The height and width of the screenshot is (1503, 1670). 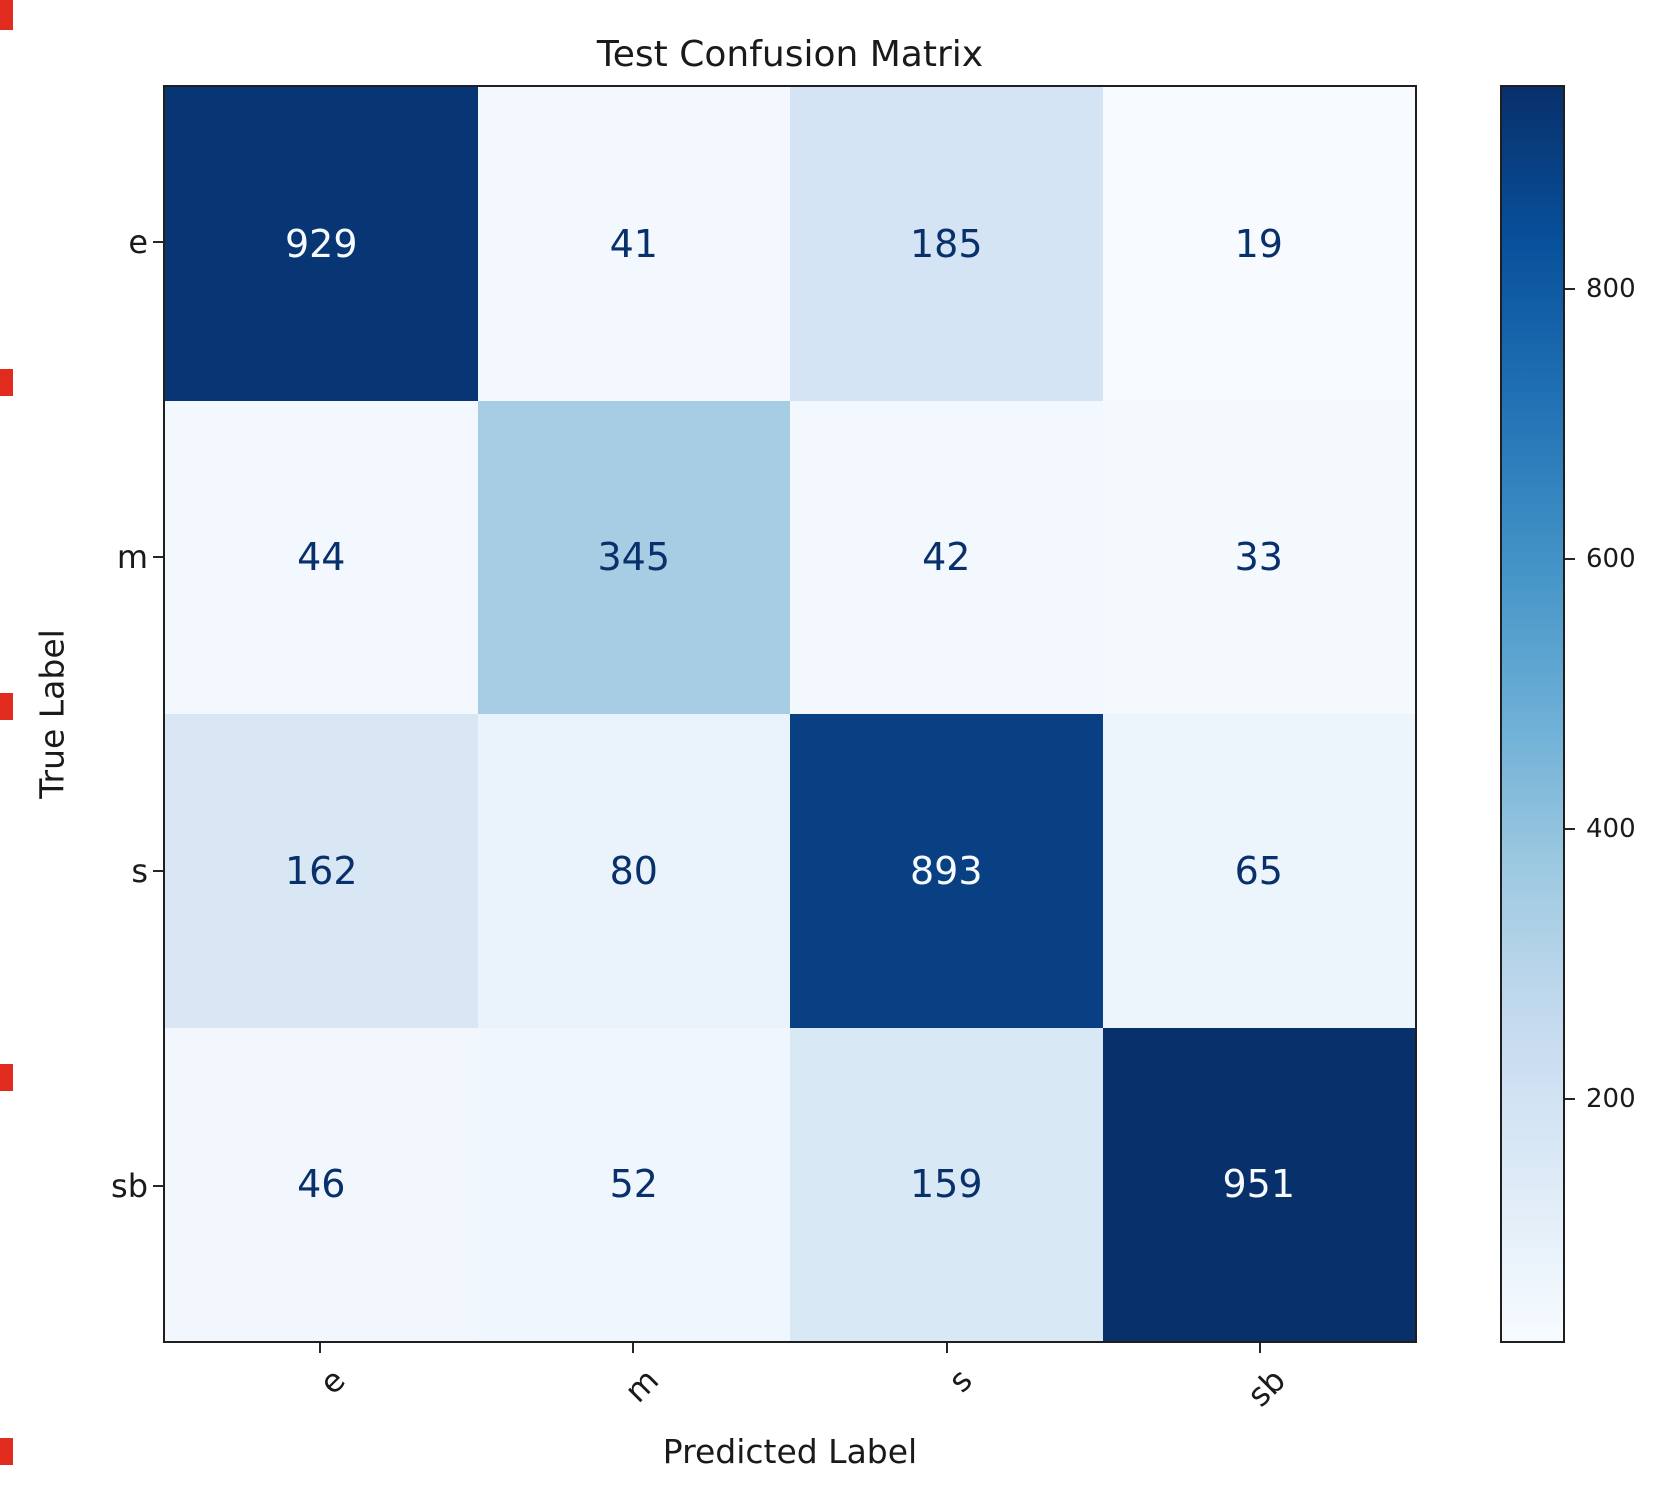 I want to click on y-tick-label: e, so click(x=138, y=242).